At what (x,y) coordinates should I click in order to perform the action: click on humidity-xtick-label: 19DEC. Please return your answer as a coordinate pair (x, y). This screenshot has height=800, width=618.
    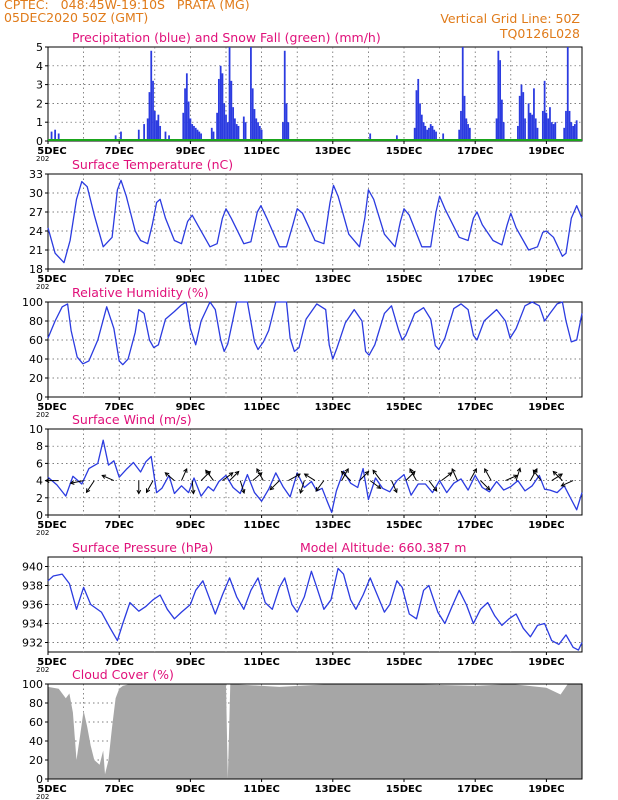
    Looking at the image, I should click on (546, 407).